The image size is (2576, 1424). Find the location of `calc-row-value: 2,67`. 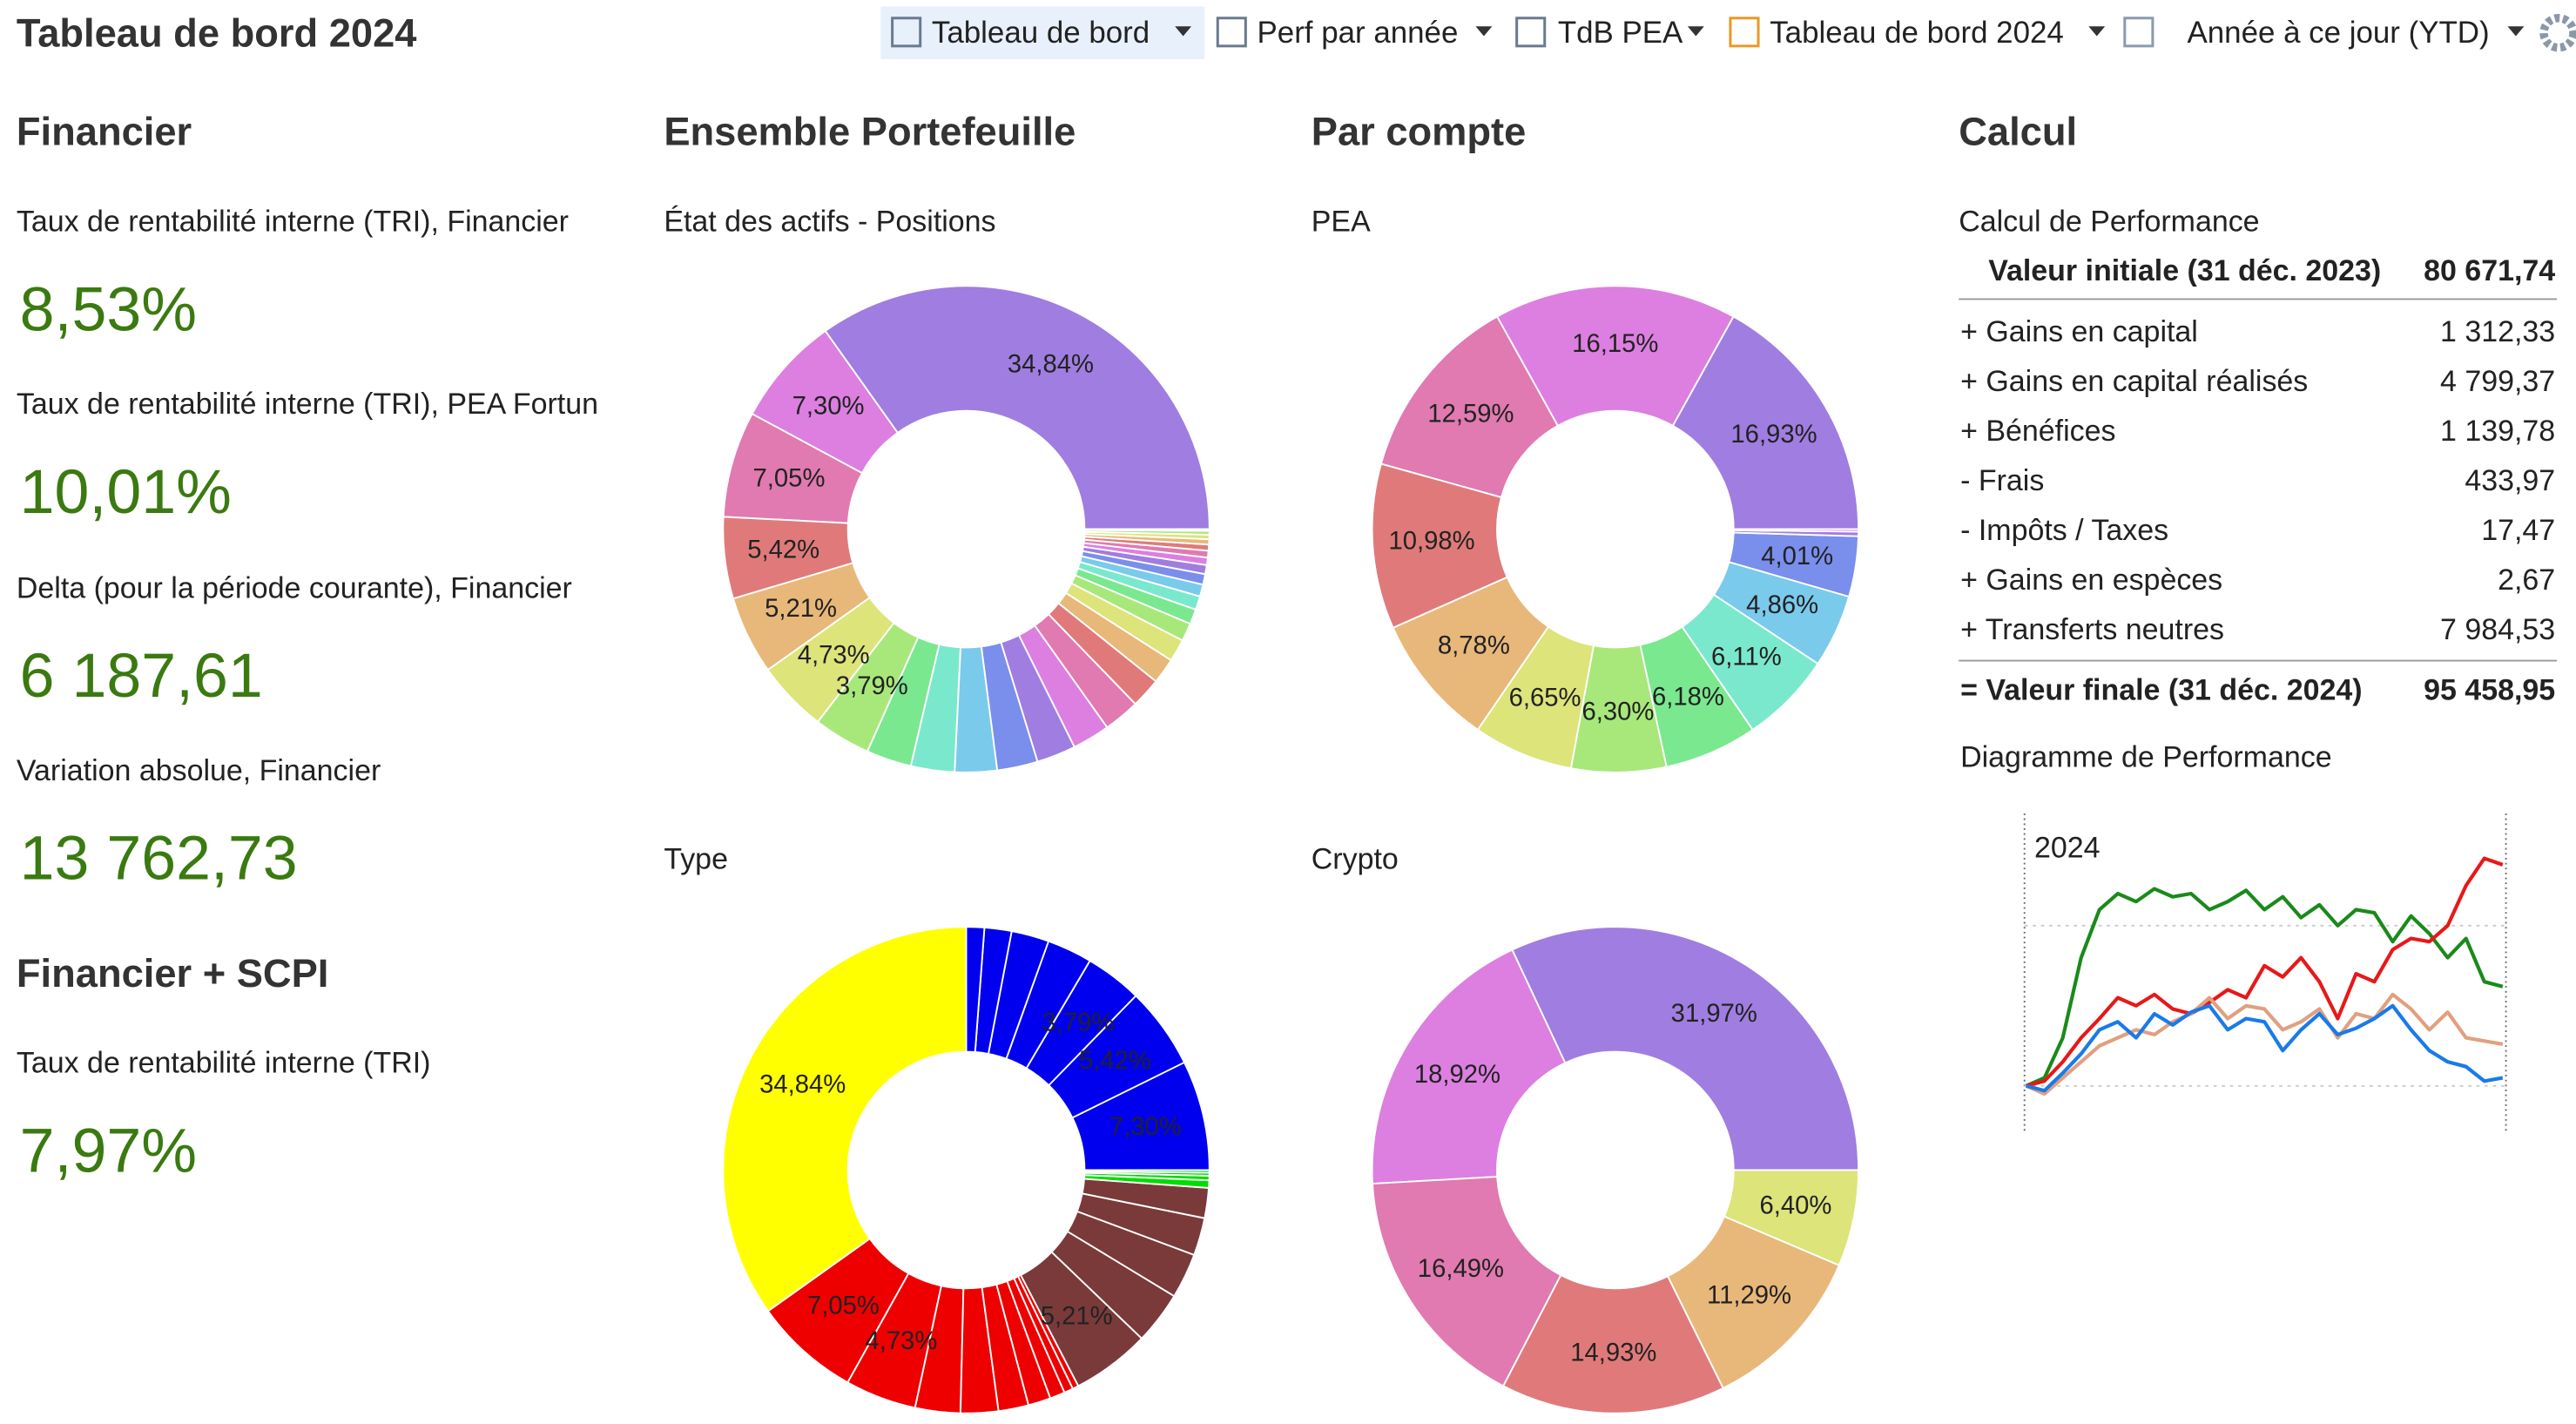

calc-row-value: 2,67 is located at coordinates (2526, 581).